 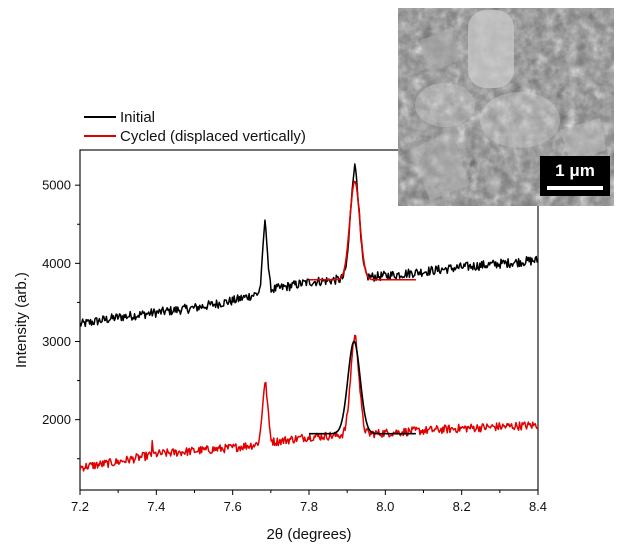 I want to click on fit-curve-lower, so click(x=362, y=387).